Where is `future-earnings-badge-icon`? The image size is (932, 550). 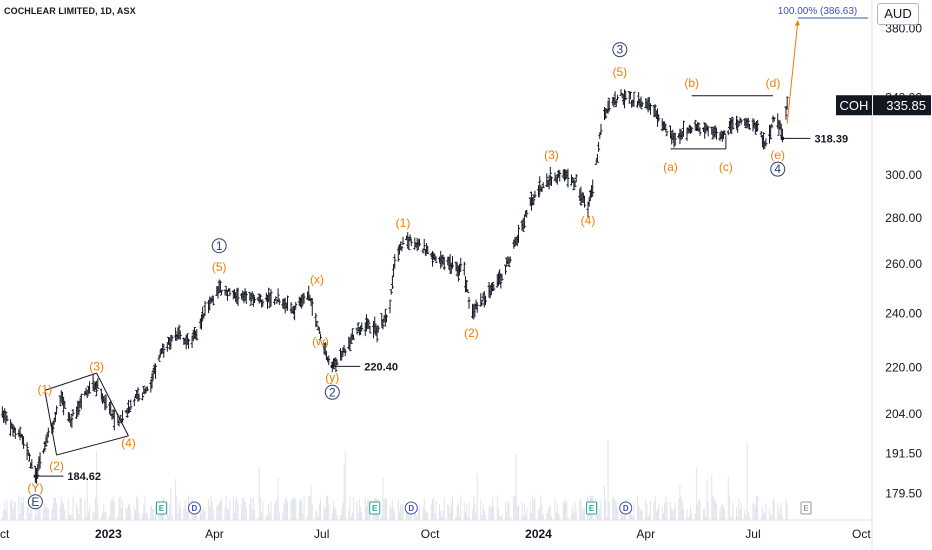 future-earnings-badge-icon is located at coordinates (806, 508).